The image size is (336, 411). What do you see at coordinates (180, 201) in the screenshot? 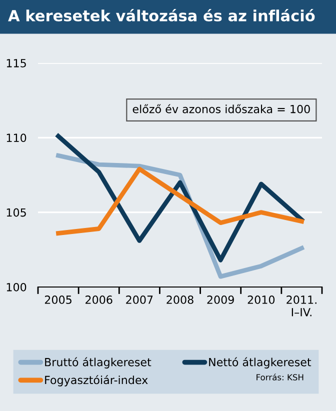
I see `line-series` at bounding box center [180, 201].